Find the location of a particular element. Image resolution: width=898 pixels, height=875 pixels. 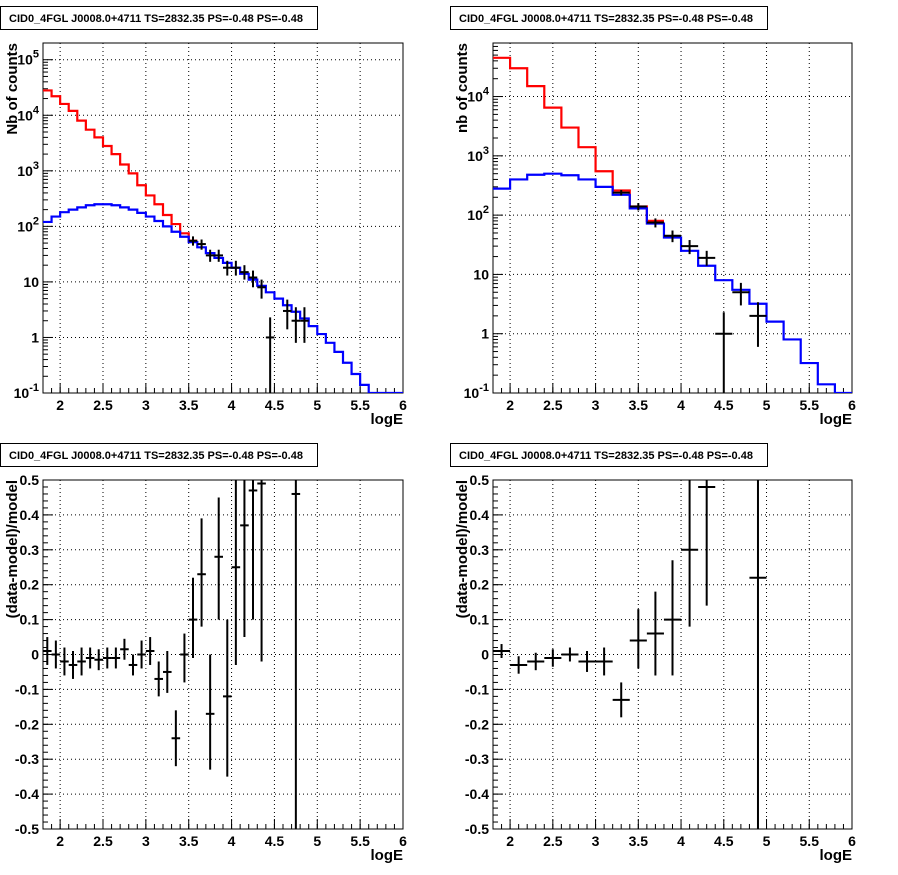

y-axis-label: nb of counts is located at coordinates (462, 88).